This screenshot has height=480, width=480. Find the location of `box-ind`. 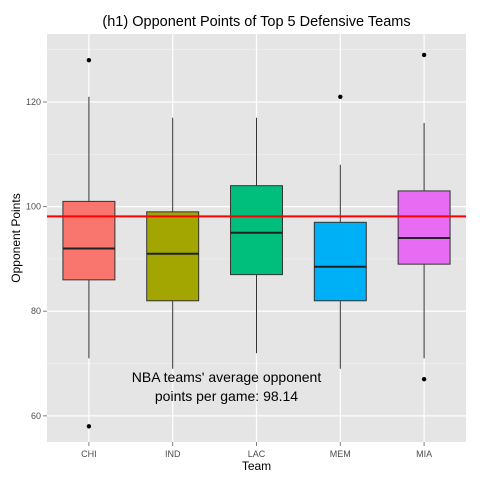

box-ind is located at coordinates (173, 243).